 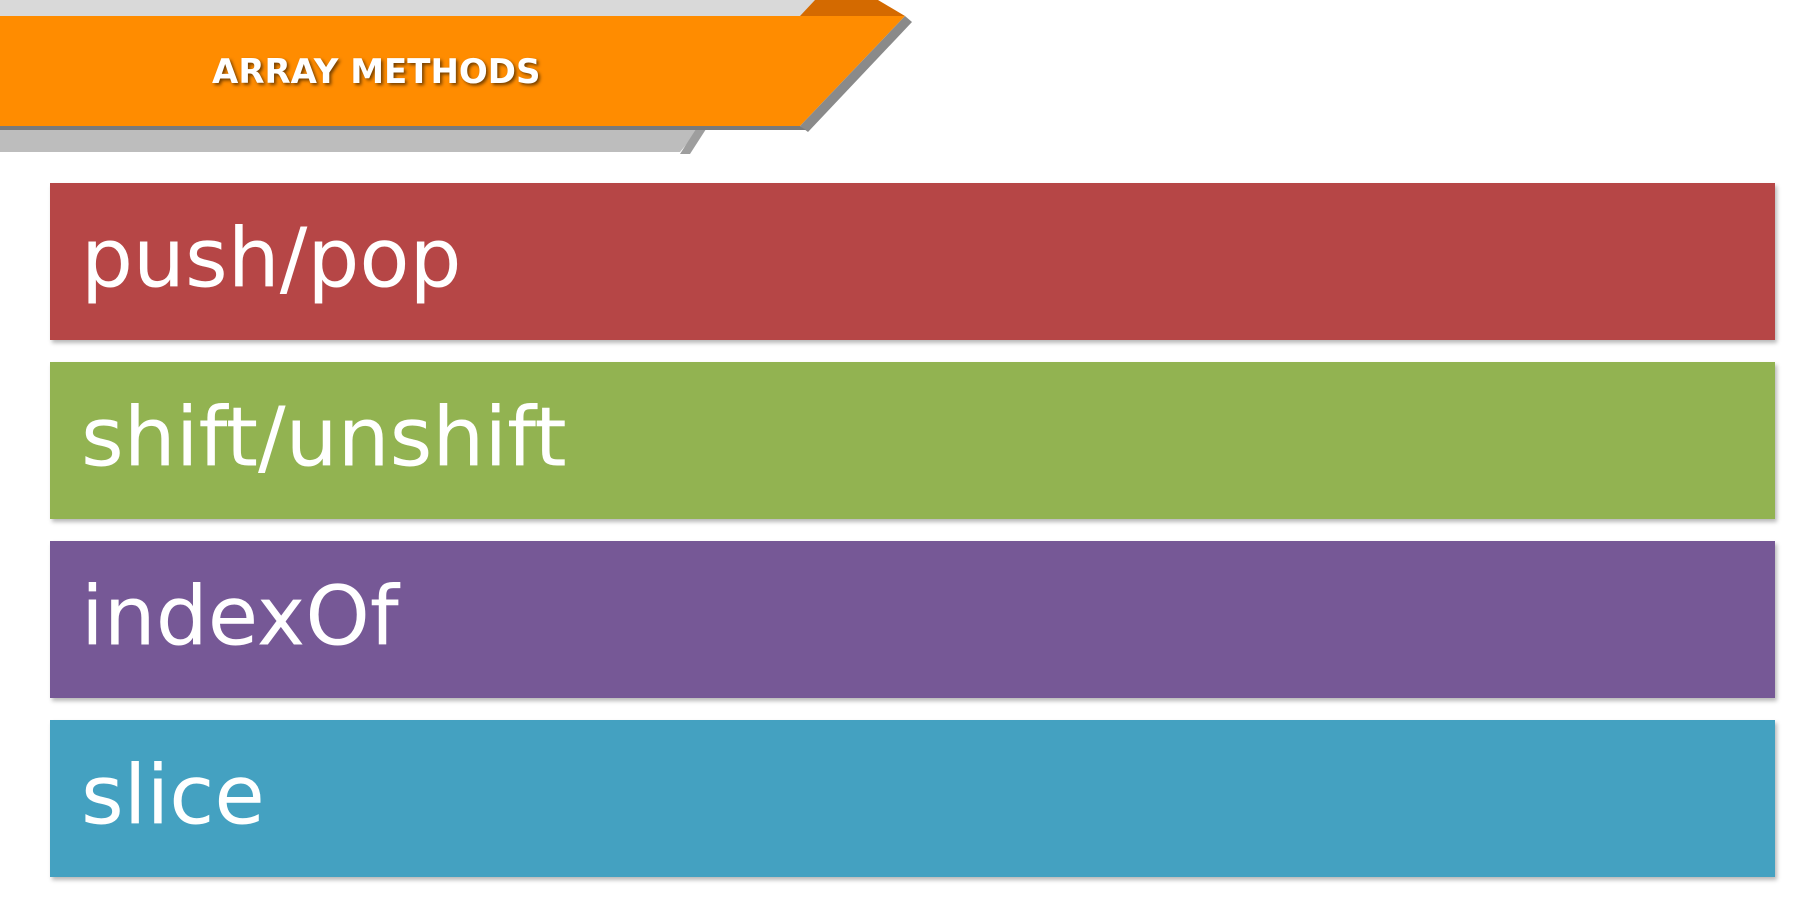 What do you see at coordinates (271, 259) in the screenshot?
I see `method-label: push/pop` at bounding box center [271, 259].